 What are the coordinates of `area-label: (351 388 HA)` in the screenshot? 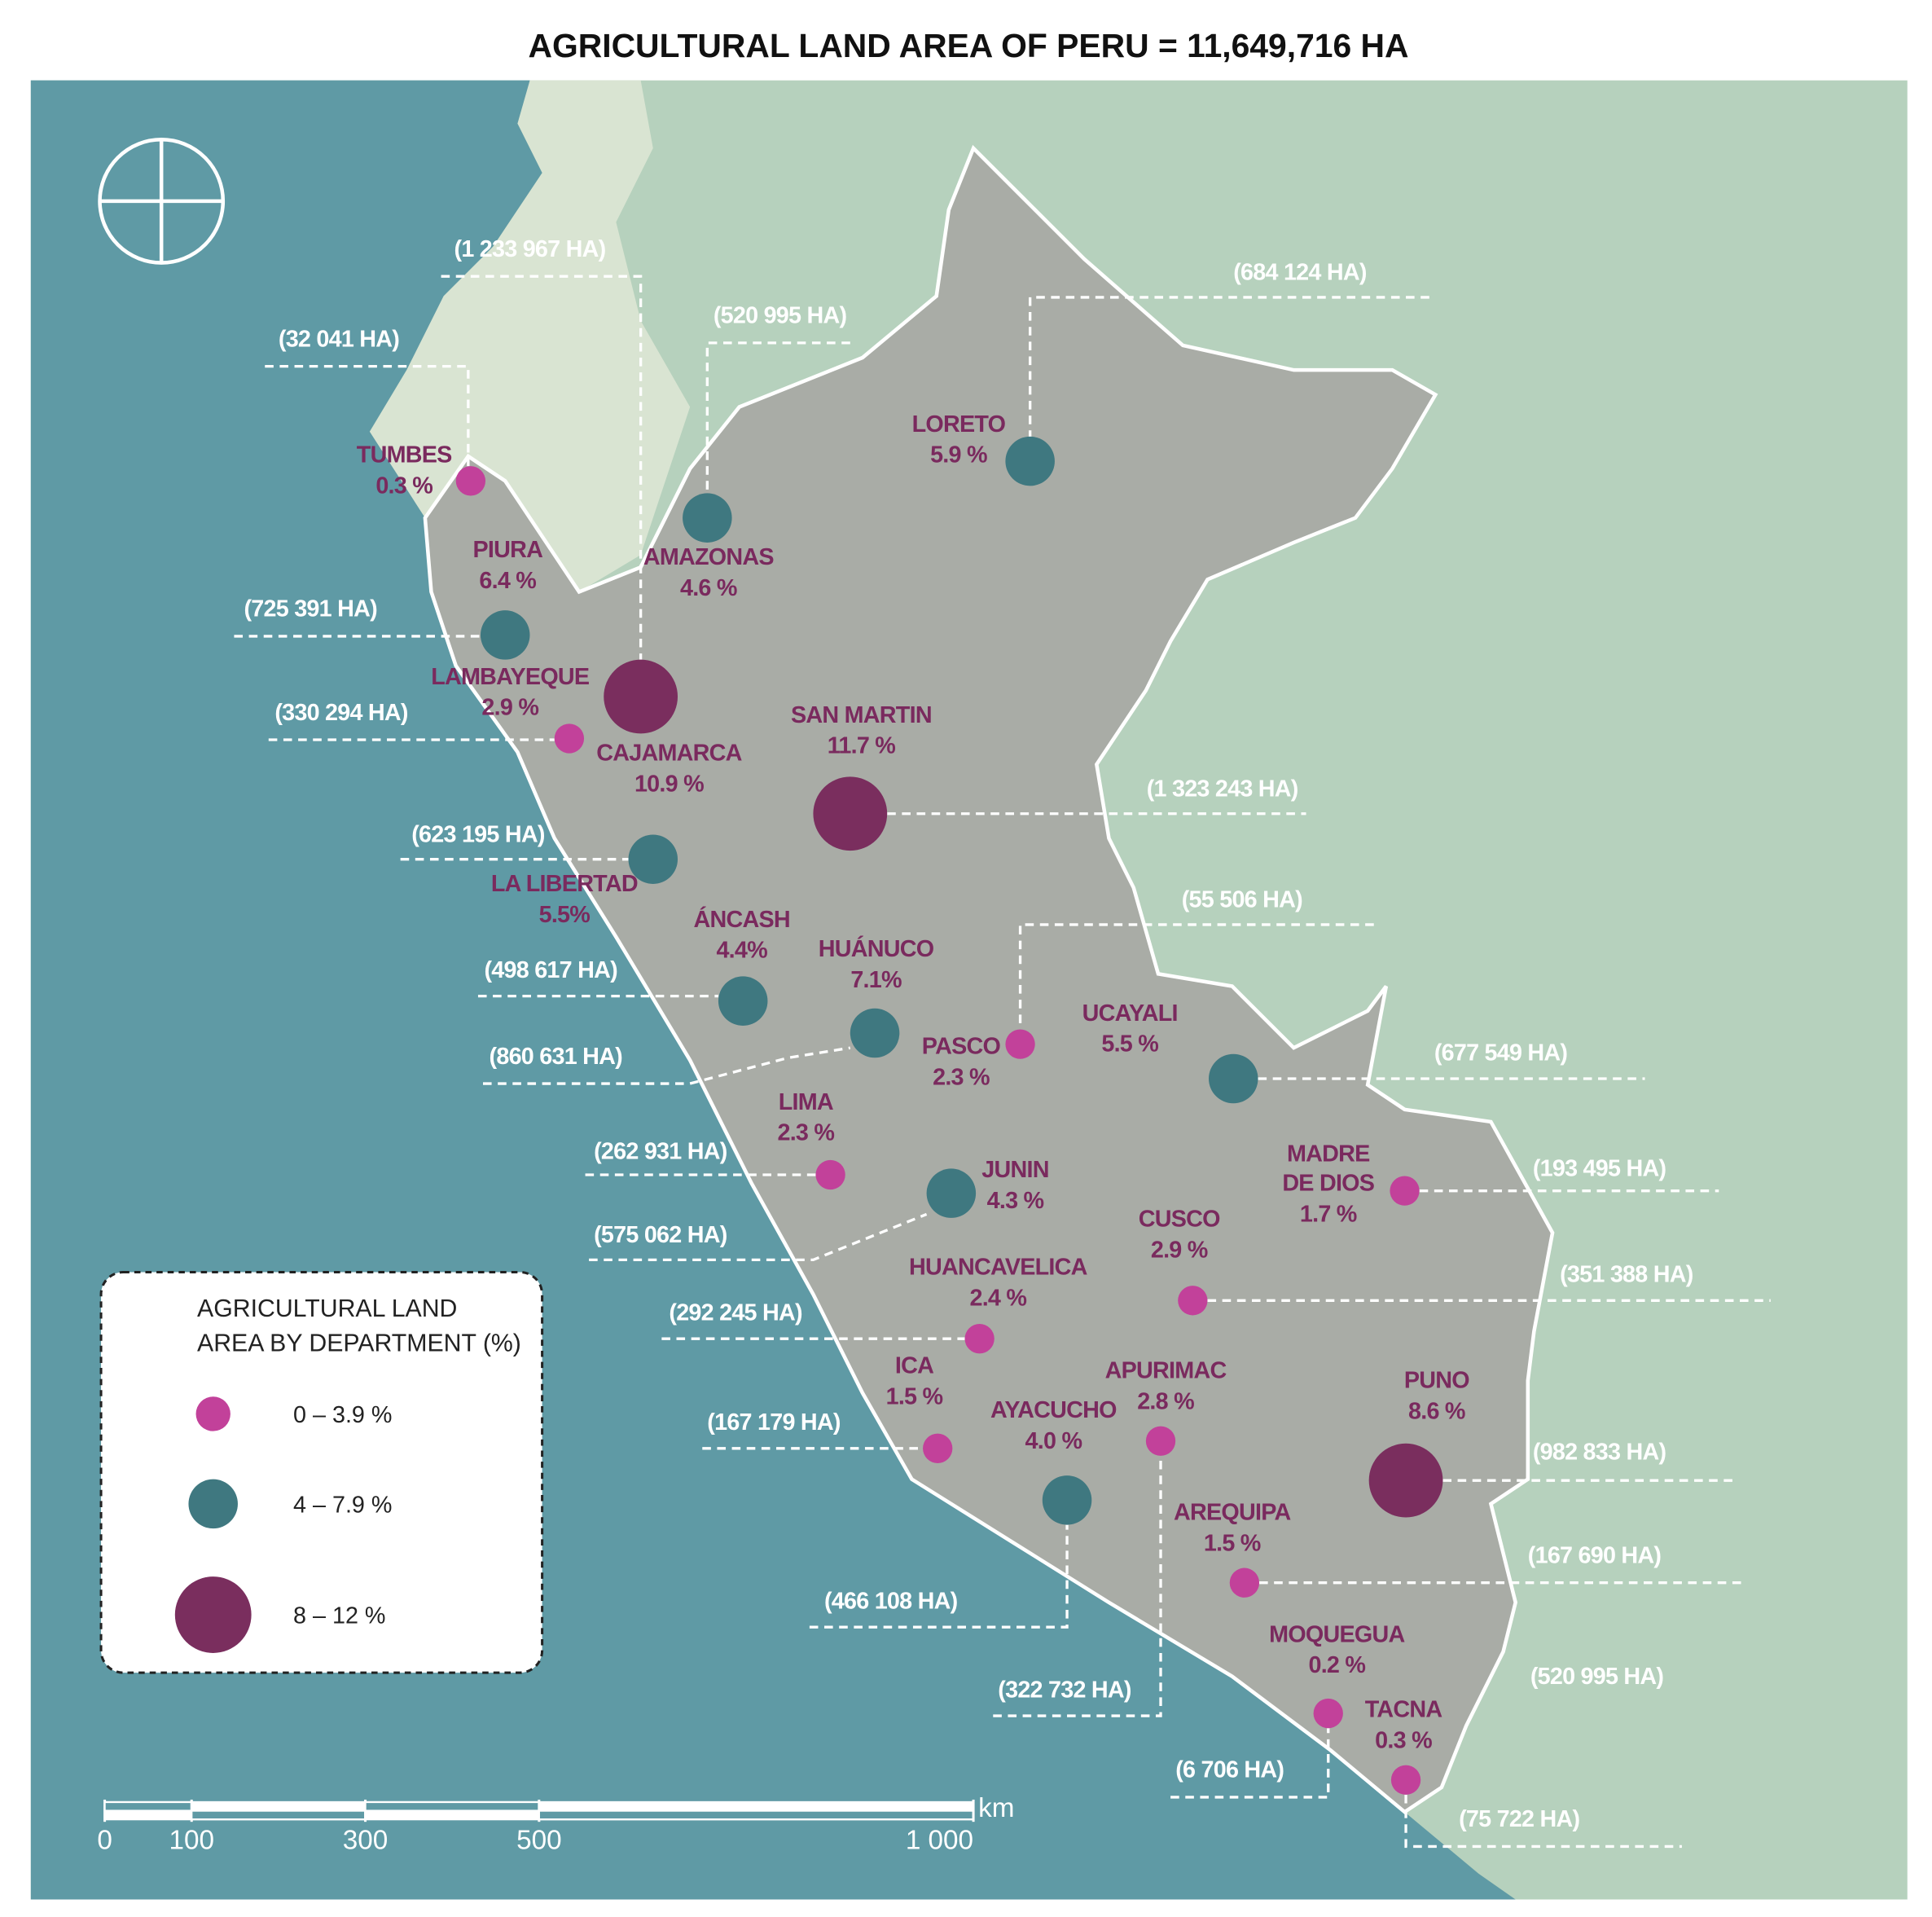 It's located at (1627, 1275).